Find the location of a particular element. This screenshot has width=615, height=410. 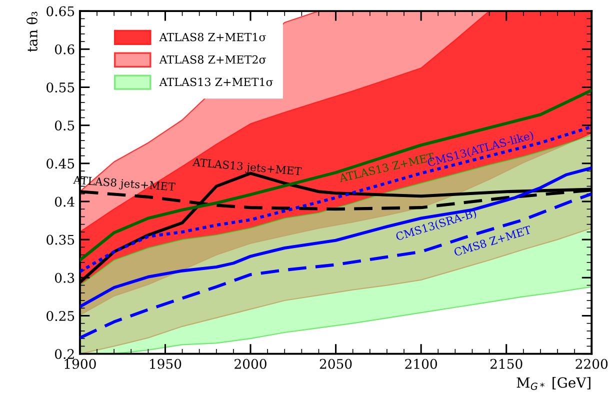

y-tick-label: 0.2 is located at coordinates (64, 354).